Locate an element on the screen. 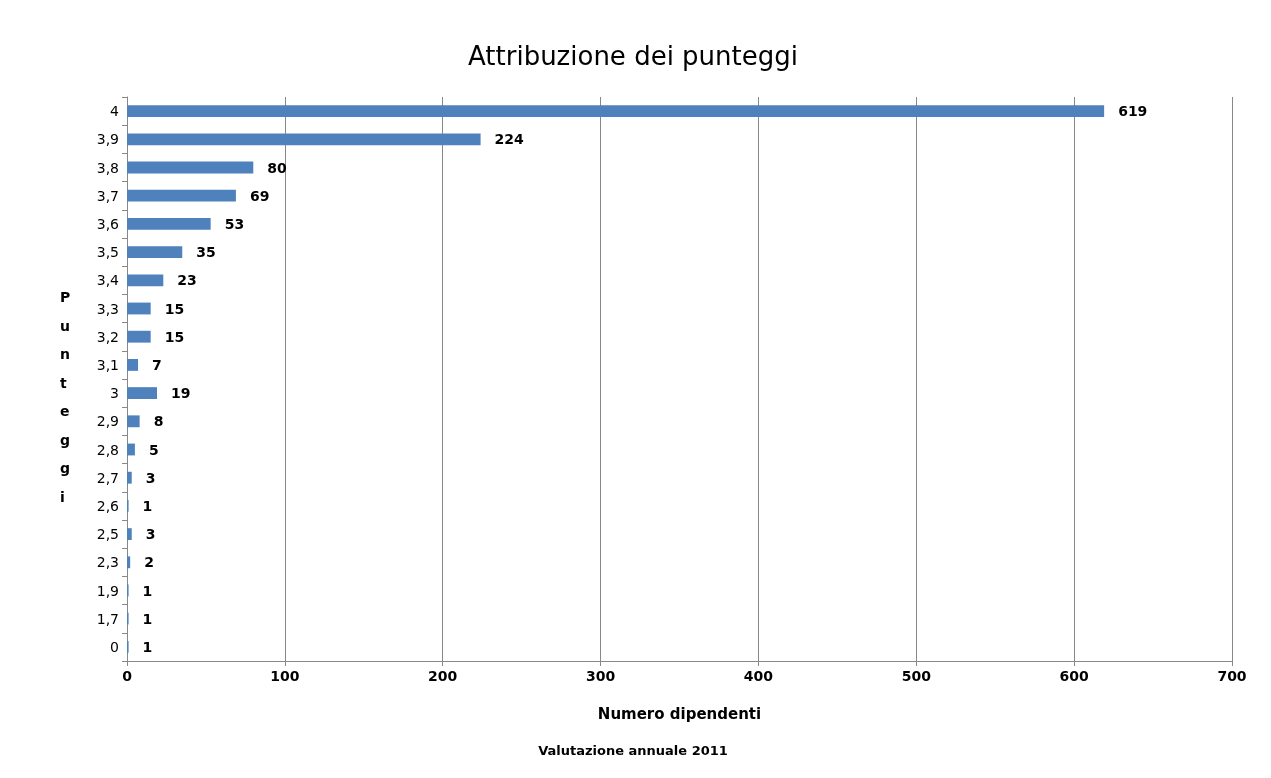 The width and height of the screenshot is (1271, 778). data-label: 23 is located at coordinates (187, 280).